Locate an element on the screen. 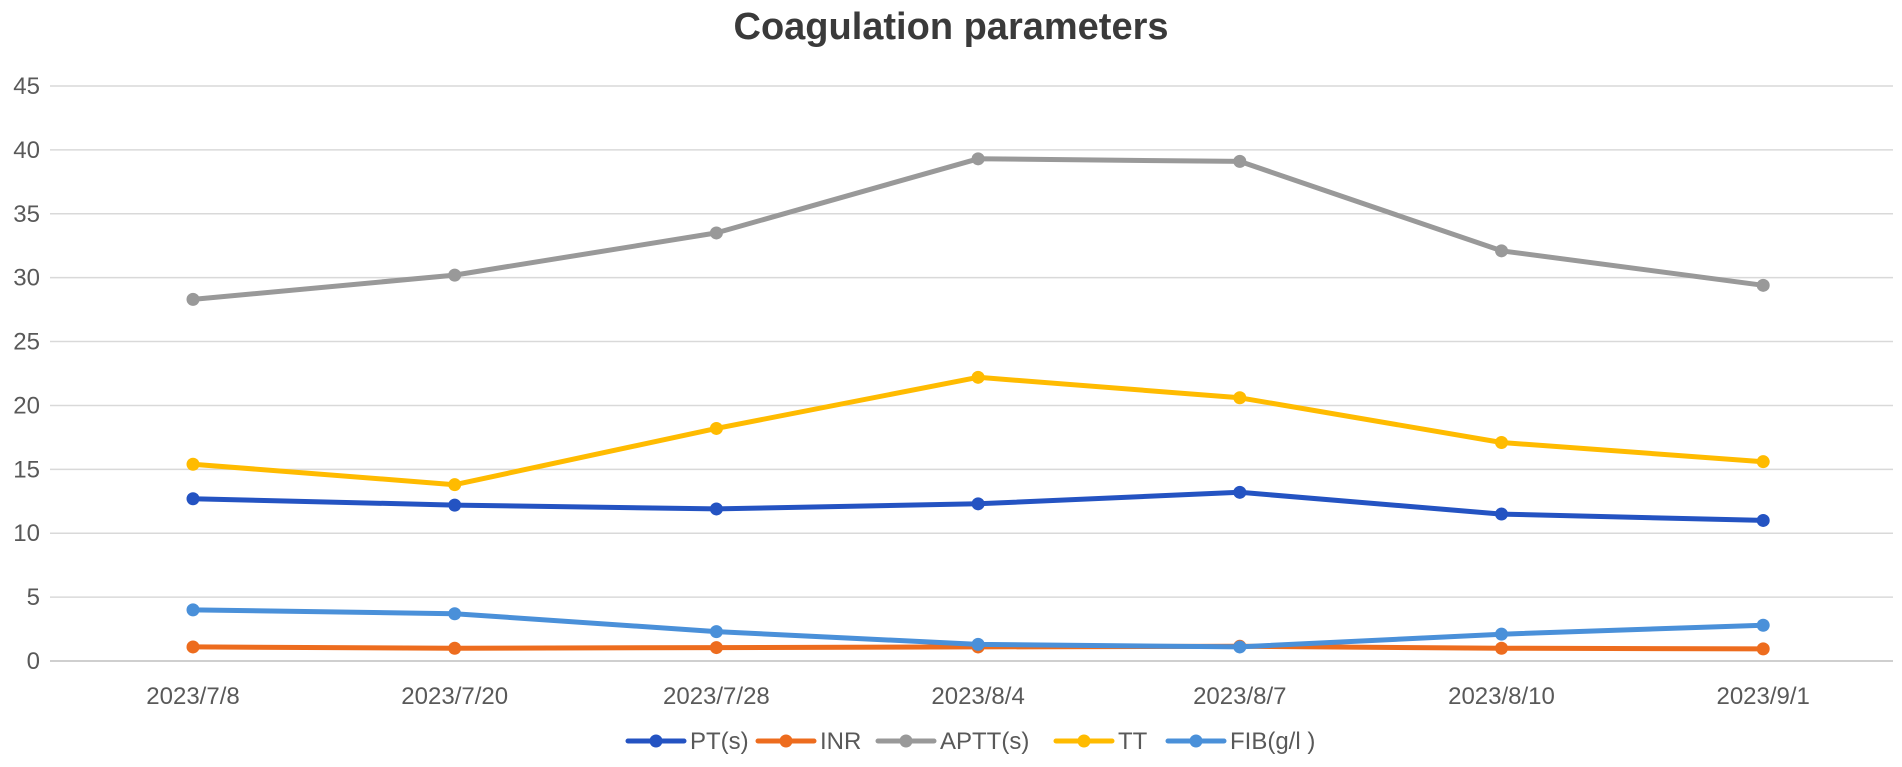 The height and width of the screenshot is (767, 1902). y-tick-label-15: 15 is located at coordinates (26, 469).